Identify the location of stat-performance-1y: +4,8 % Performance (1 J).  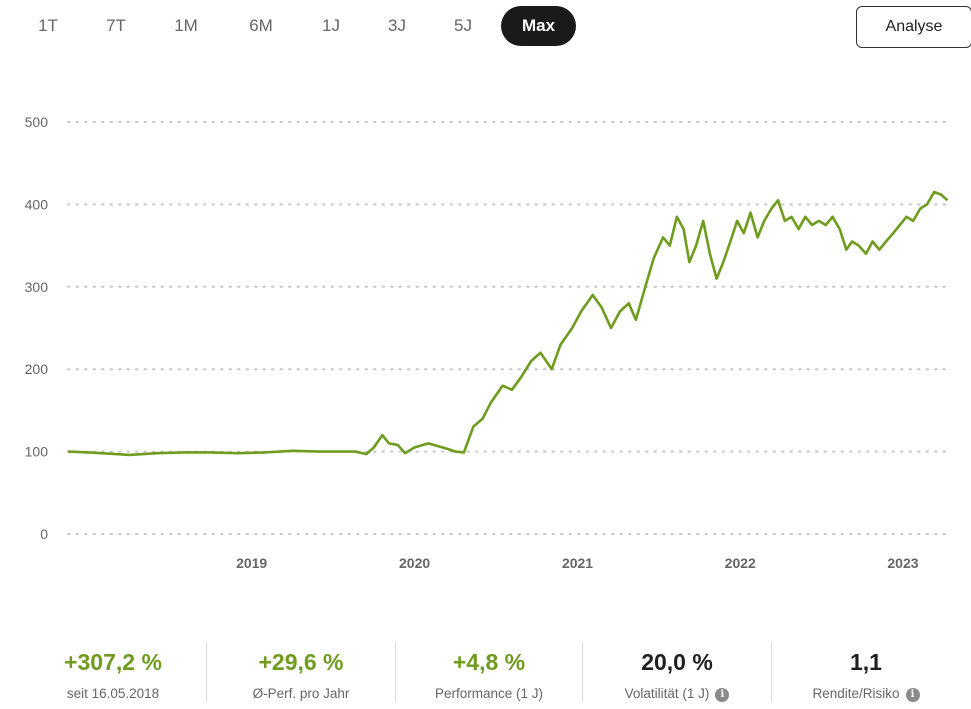
(489, 672).